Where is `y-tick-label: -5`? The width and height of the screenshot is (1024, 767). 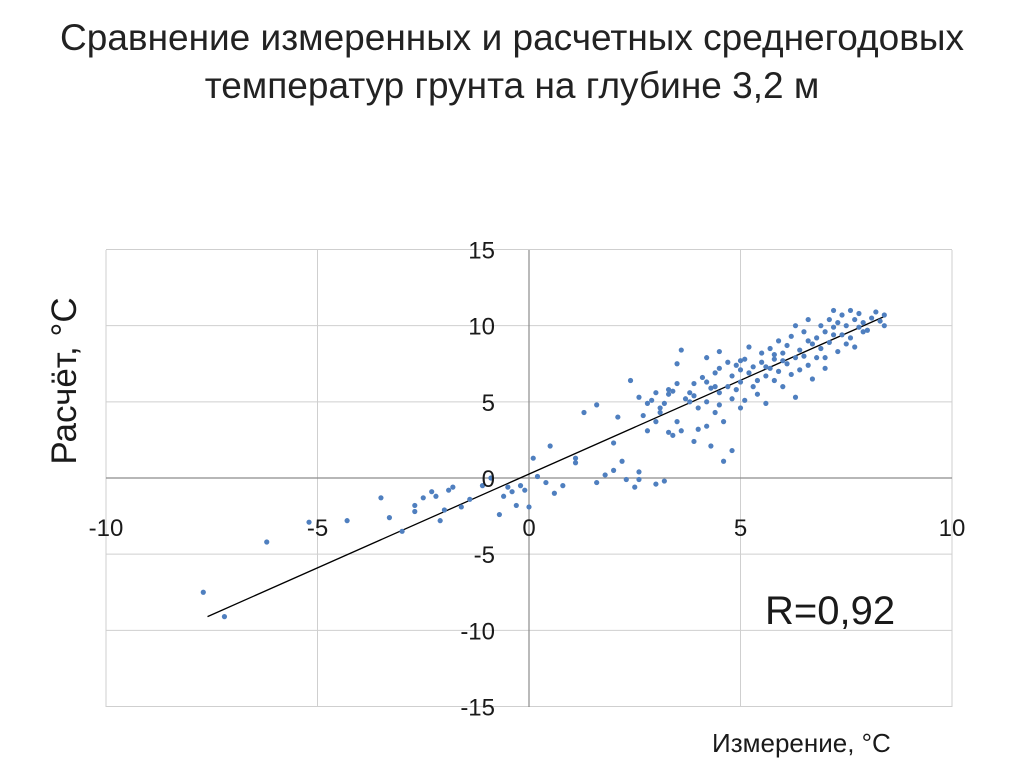
y-tick-label: -5 is located at coordinates (484, 555).